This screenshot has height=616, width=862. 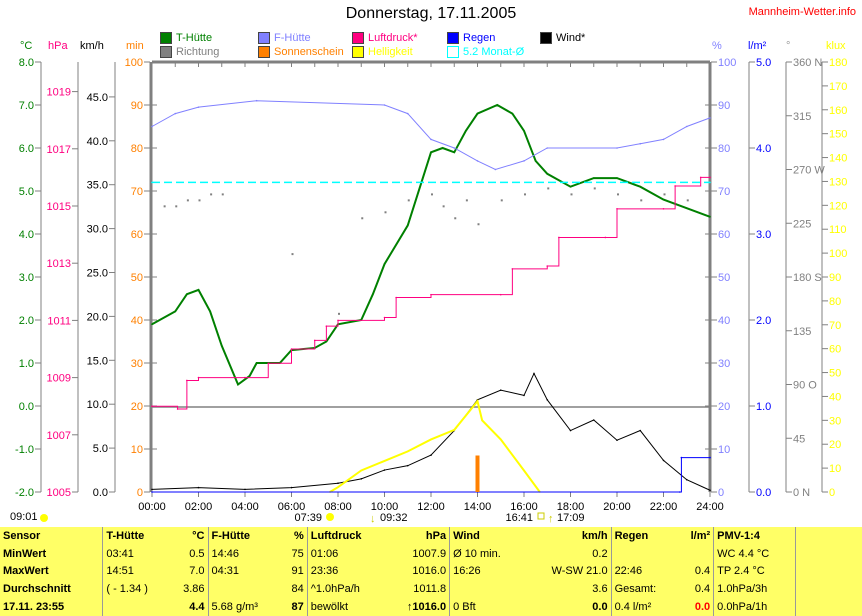 I want to click on lux-tick-label: 30, so click(x=835, y=421).